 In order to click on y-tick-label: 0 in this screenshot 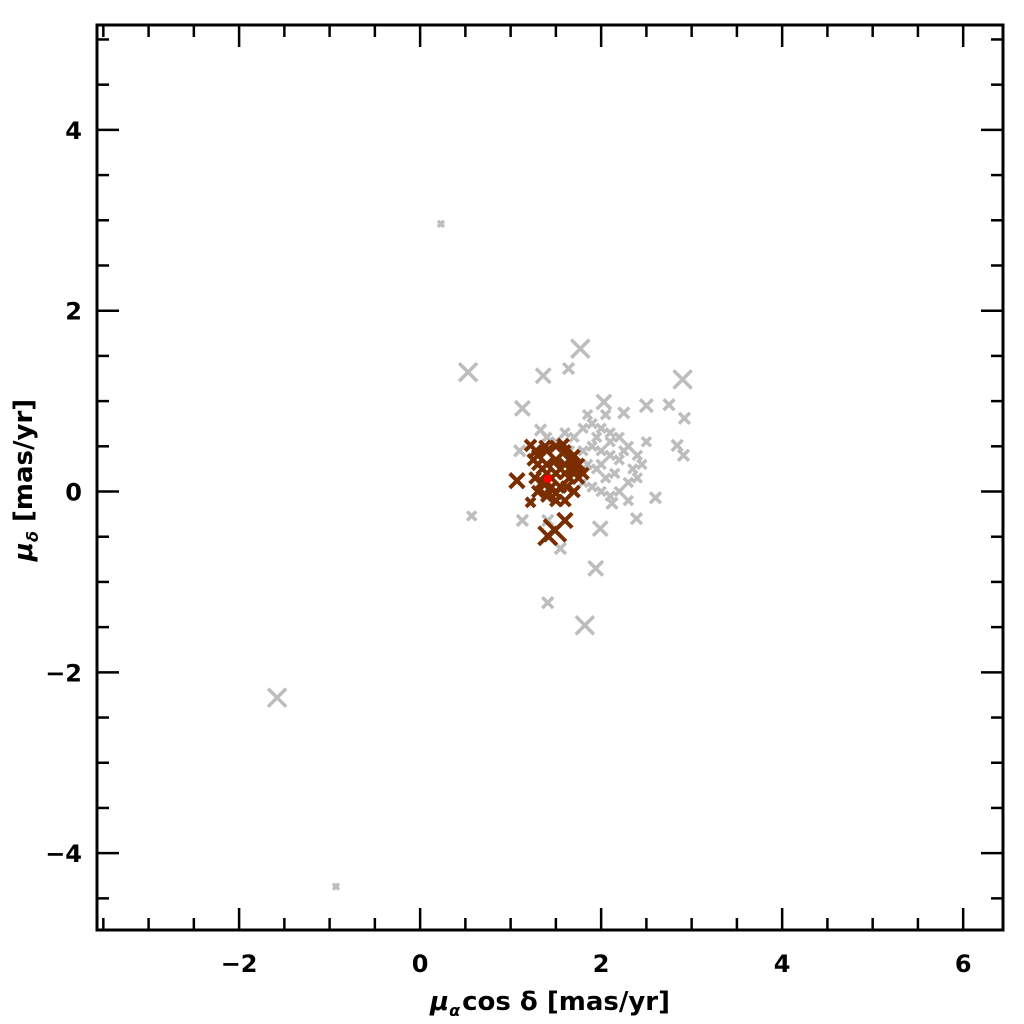, I will do `click(73, 493)`.